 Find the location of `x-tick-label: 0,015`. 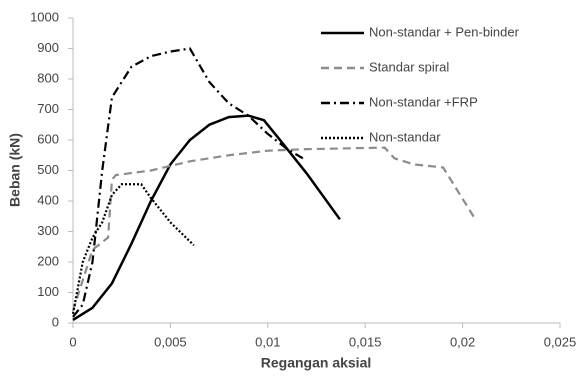

x-tick-label: 0,015 is located at coordinates (365, 341).